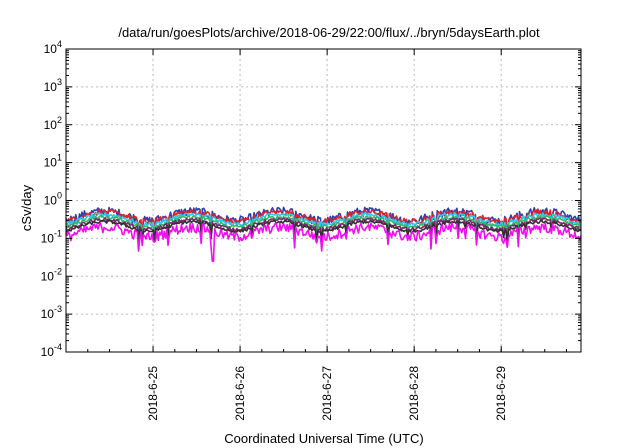  What do you see at coordinates (53, 161) in the screenshot?
I see `y-tick-label: 10¹` at bounding box center [53, 161].